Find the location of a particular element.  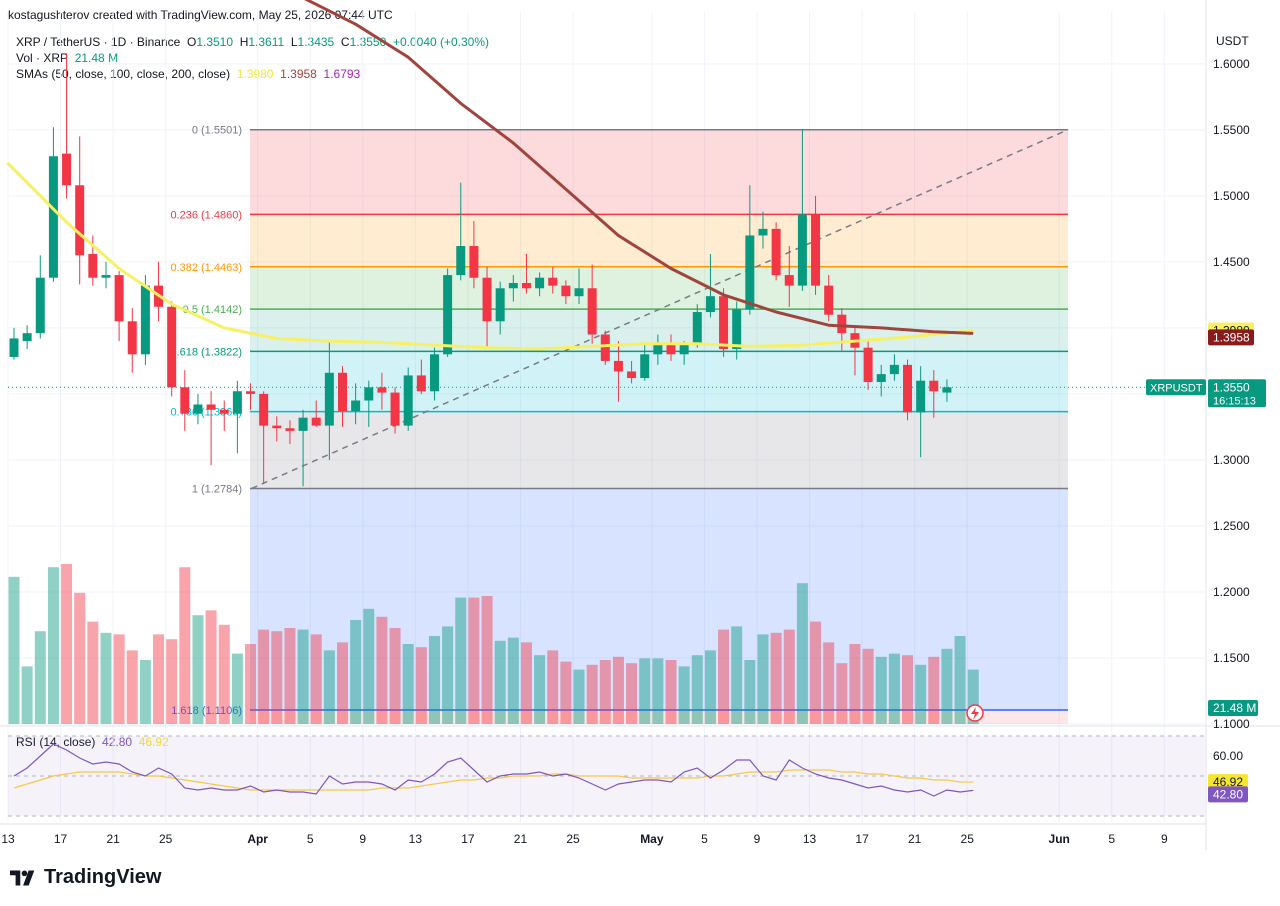

sma100-tag-bg is located at coordinates (1231, 337).